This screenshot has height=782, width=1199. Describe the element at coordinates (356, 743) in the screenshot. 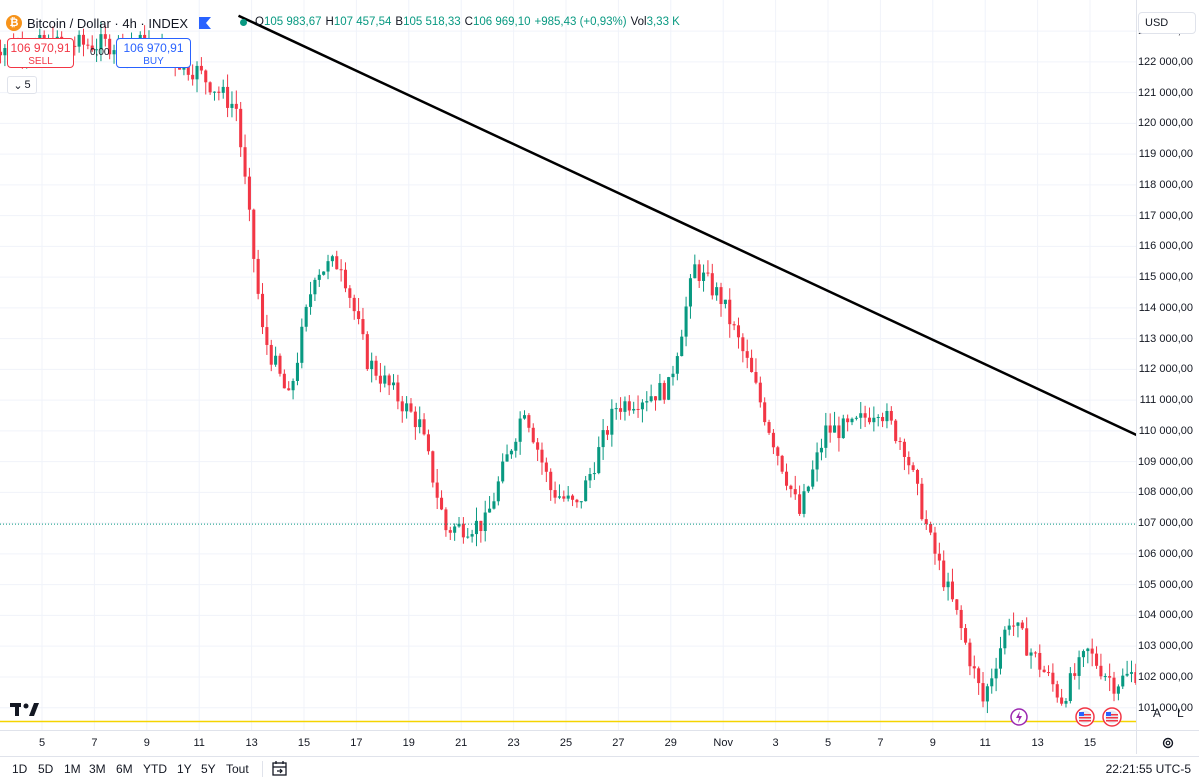

I see `time-tick-label: 17` at that location.